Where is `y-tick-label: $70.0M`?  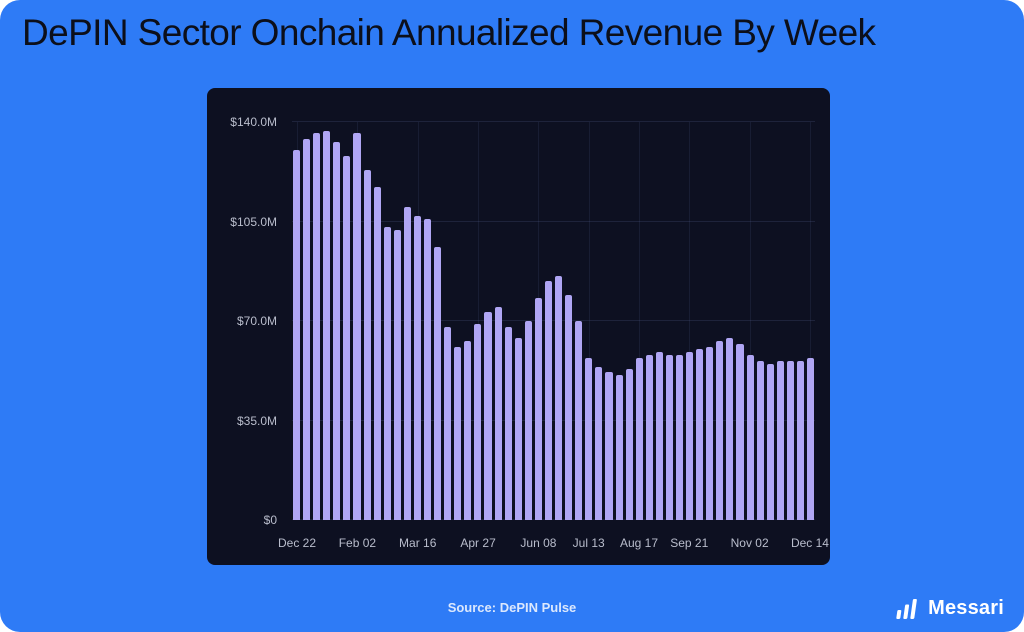
y-tick-label: $70.0M is located at coordinates (256, 321).